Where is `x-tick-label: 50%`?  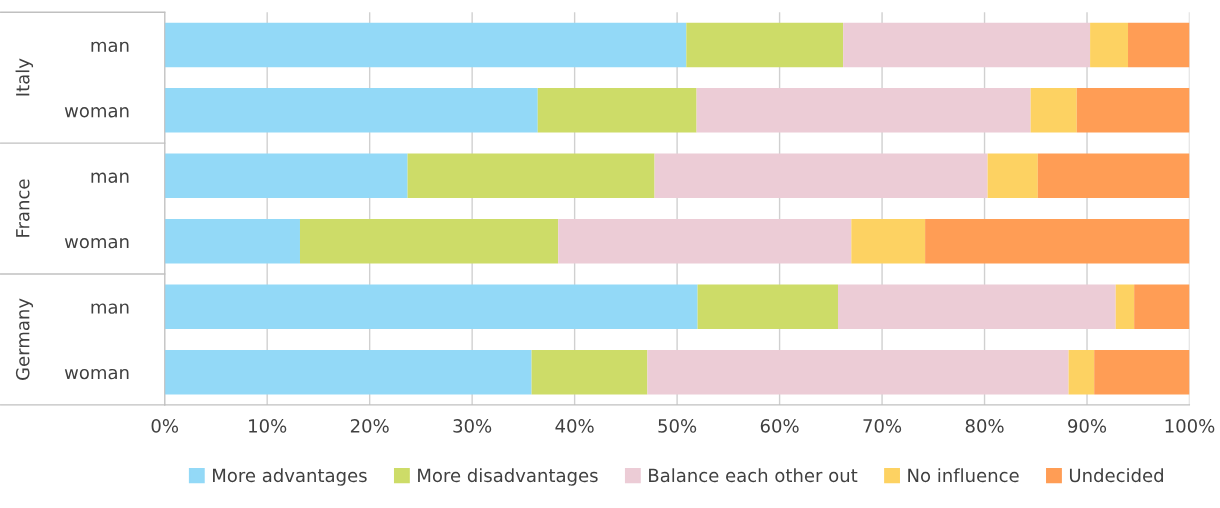
x-tick-label: 50% is located at coordinates (677, 426).